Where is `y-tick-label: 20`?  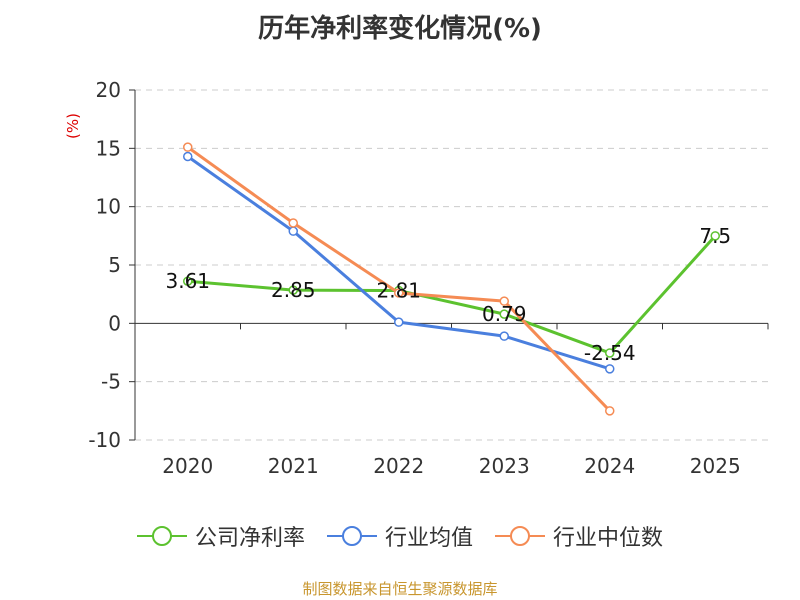
y-tick-label: 20 is located at coordinates (108, 90).